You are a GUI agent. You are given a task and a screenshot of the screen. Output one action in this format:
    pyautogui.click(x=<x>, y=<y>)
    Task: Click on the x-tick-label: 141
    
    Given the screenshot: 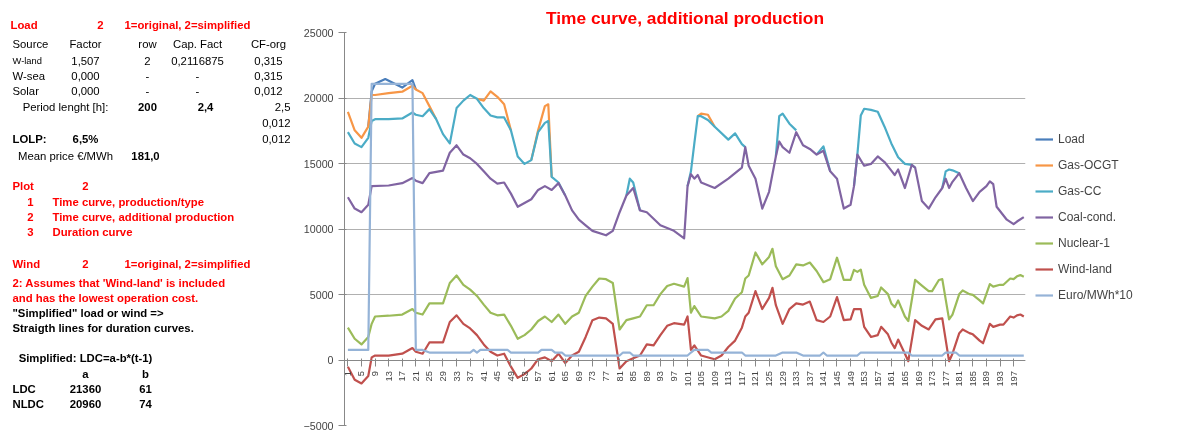 What is the action you would take?
    pyautogui.click(x=823, y=378)
    